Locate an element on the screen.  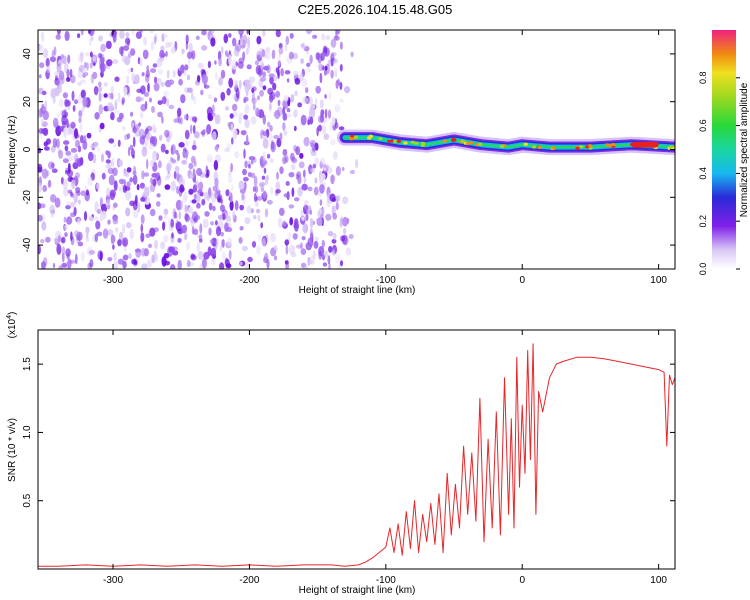
colorbar-label: Normalized spectral amplitude is located at coordinates (744, 149).